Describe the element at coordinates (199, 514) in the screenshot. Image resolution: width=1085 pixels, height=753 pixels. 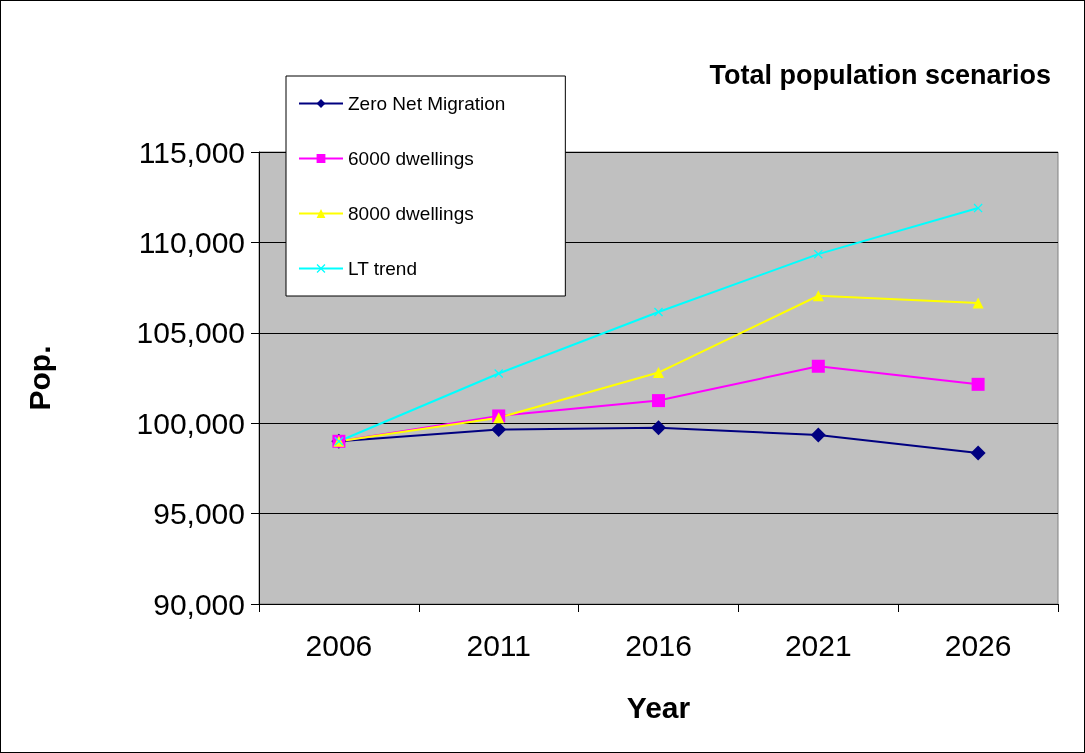
I see `y-tick-label: 95,000` at that location.